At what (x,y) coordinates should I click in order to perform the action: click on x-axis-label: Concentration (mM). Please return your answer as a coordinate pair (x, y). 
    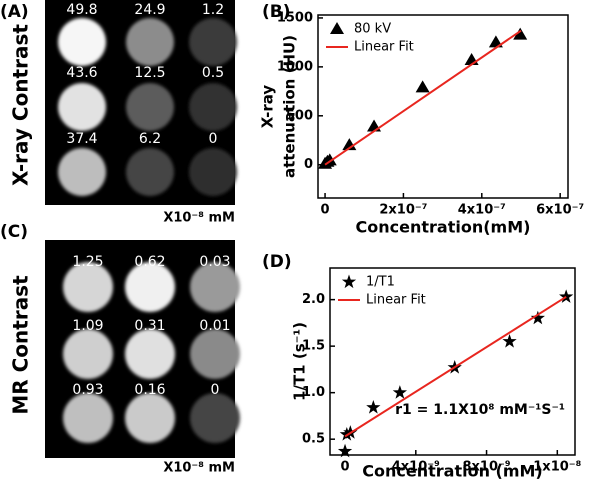
    Looking at the image, I should click on (452, 471).